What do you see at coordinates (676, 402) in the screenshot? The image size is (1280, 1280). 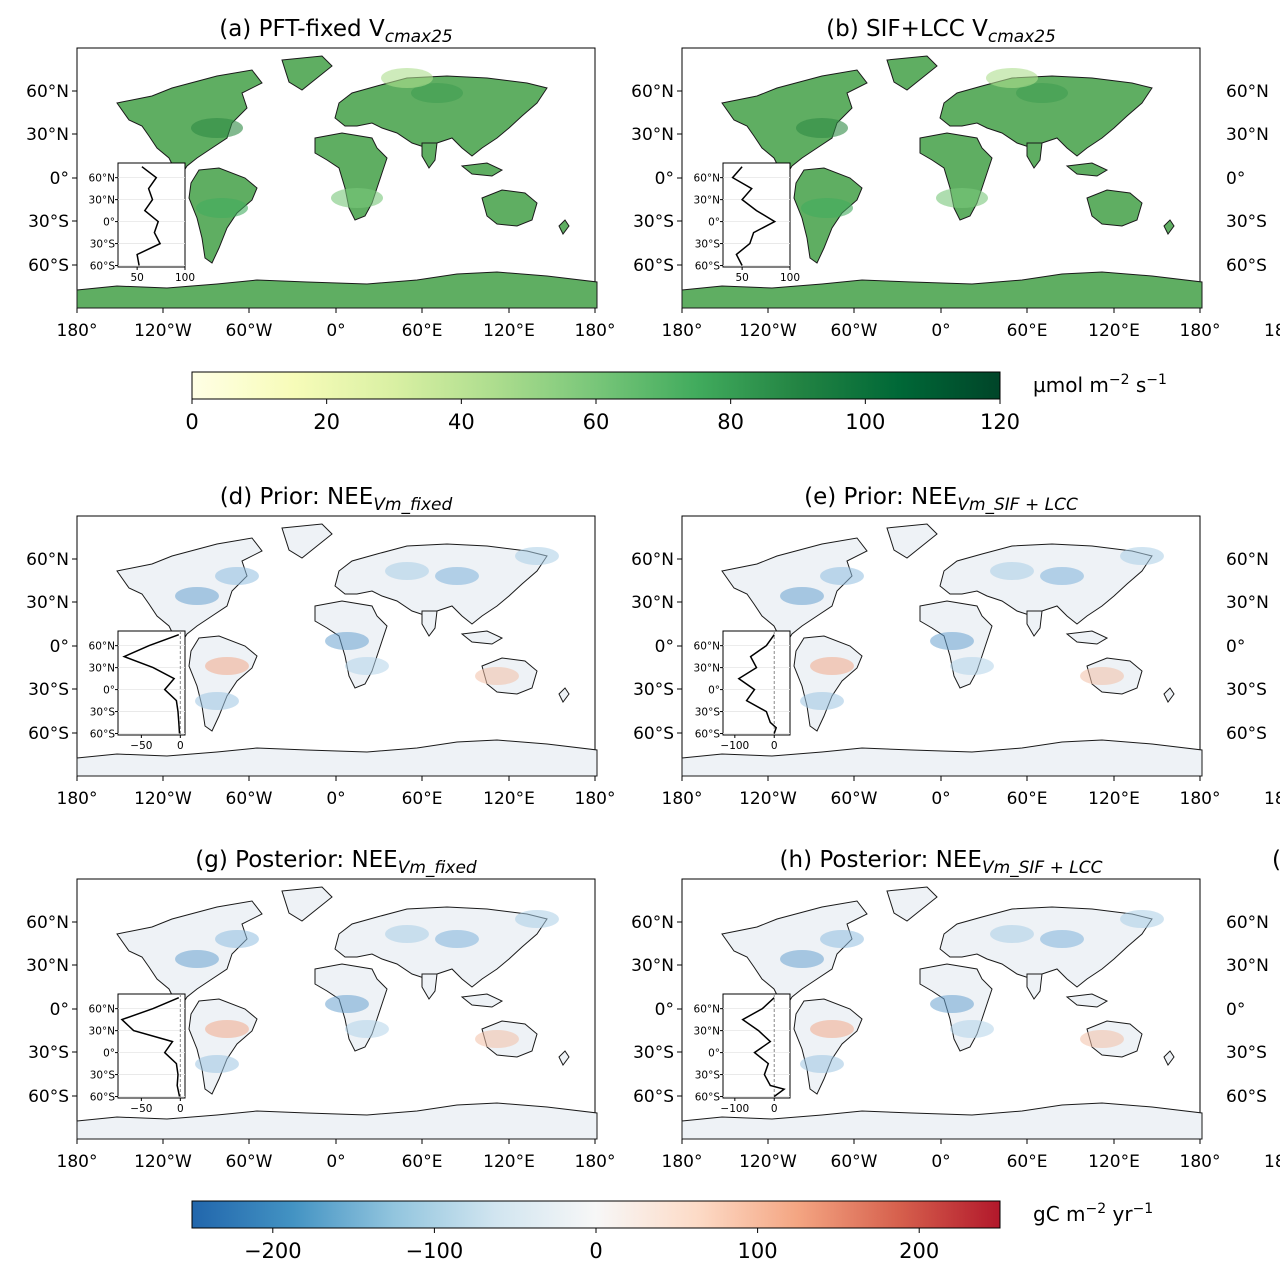 I see `colorbar-vcmax: 0 20 40 60 80 100 120 µmol m−2 s−1` at bounding box center [676, 402].